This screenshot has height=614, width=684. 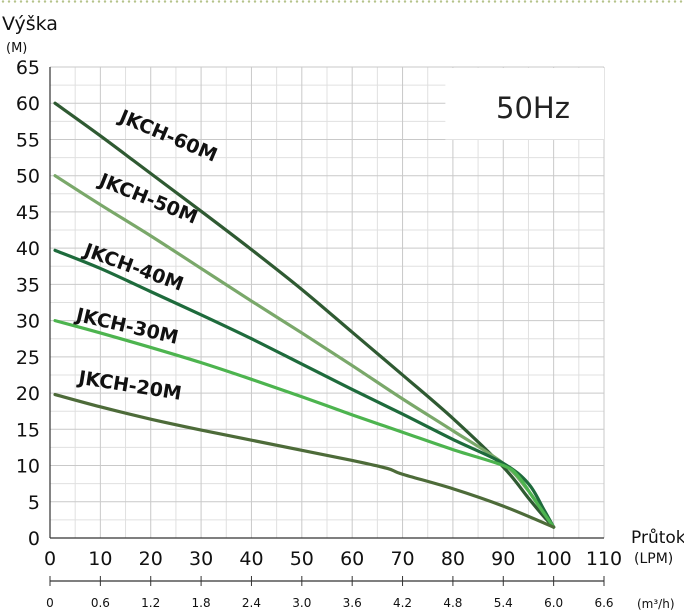 What do you see at coordinates (352, 603) in the screenshot?
I see `x2-tick-label: 3.6` at bounding box center [352, 603].